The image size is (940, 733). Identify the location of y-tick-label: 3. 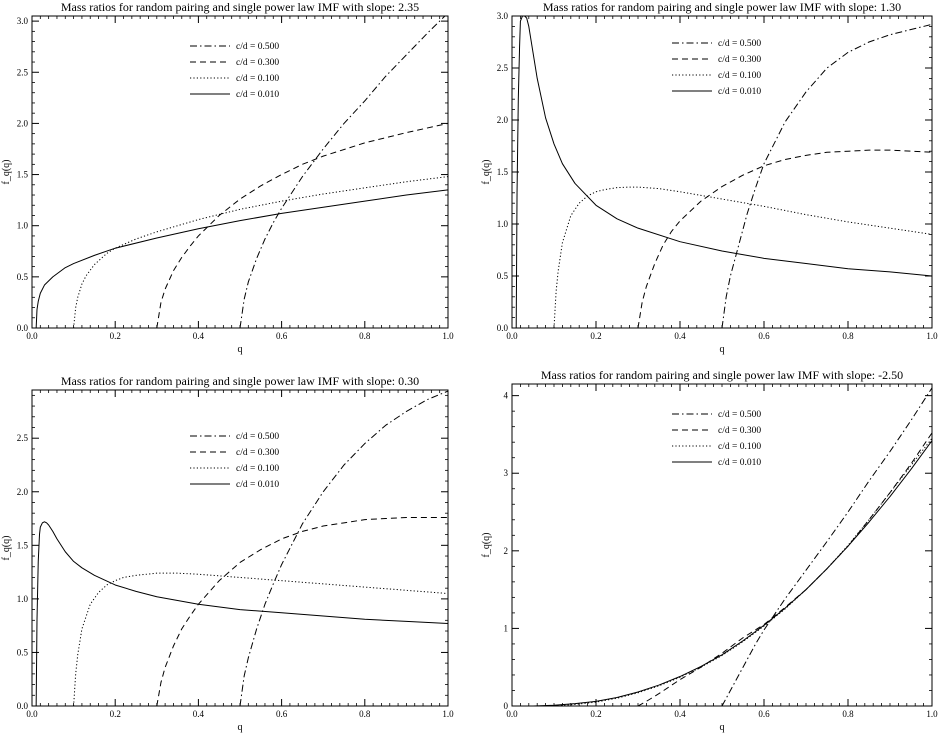
(506, 473).